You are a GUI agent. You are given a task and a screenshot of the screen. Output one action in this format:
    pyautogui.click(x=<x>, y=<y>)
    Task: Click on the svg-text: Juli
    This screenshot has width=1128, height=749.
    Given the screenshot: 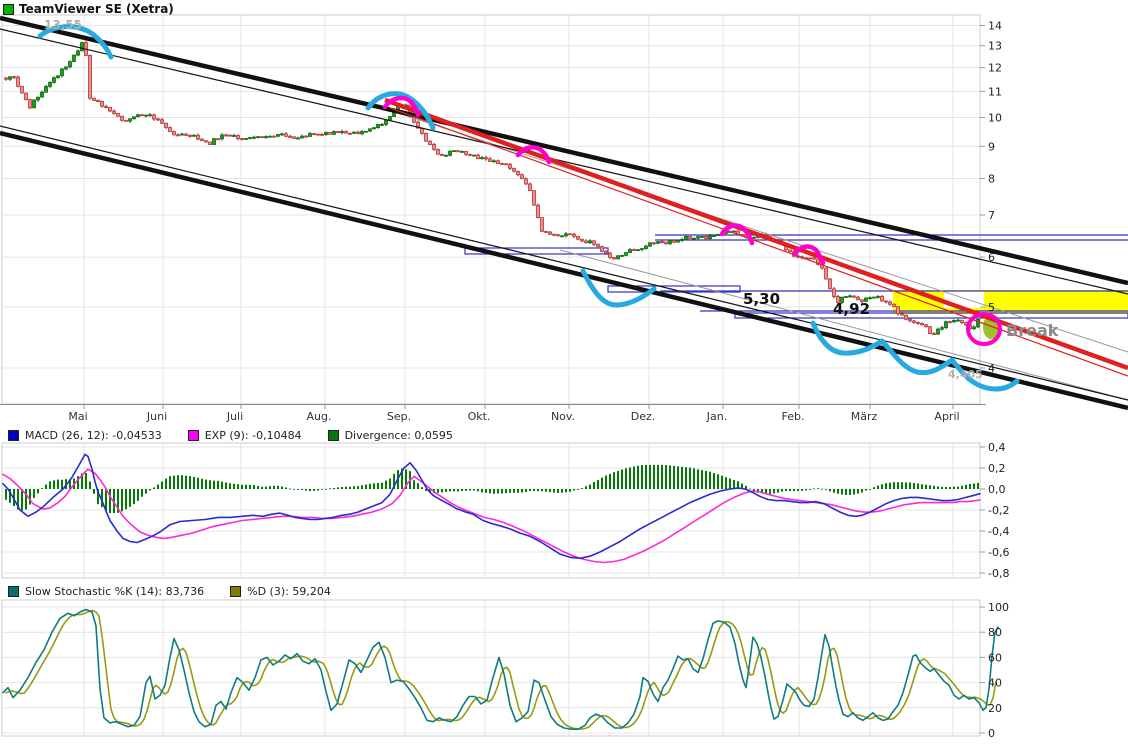 What is the action you would take?
    pyautogui.click(x=234, y=416)
    